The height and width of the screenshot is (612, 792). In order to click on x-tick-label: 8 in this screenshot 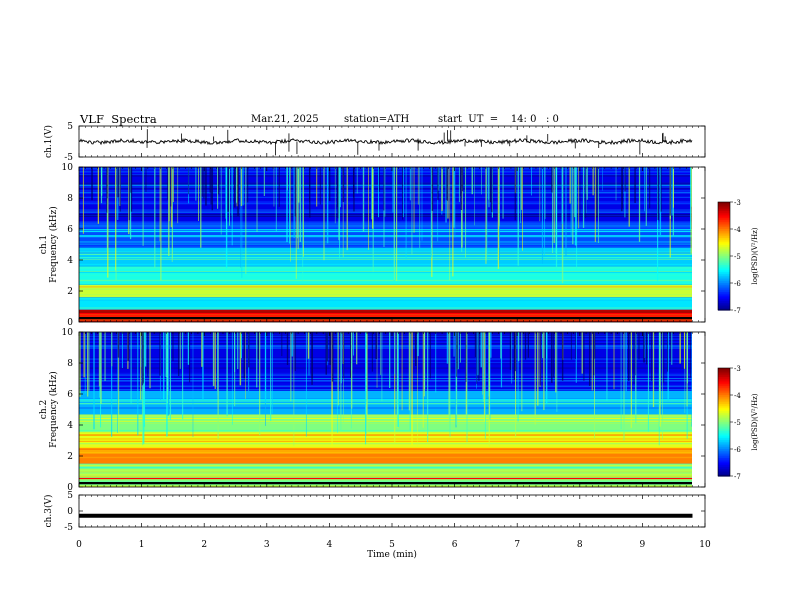, I will do `click(580, 545)`.